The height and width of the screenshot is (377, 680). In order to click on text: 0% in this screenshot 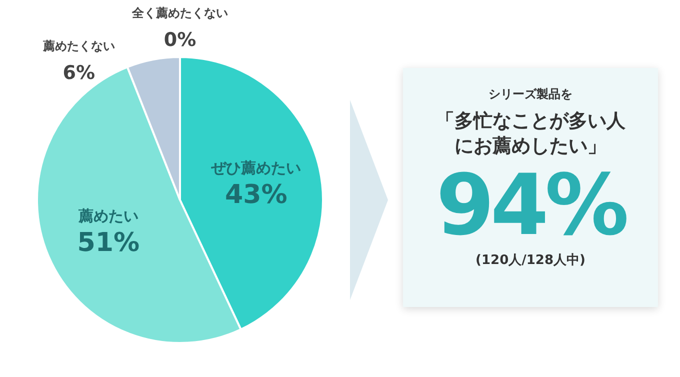, I will do `click(180, 40)`.